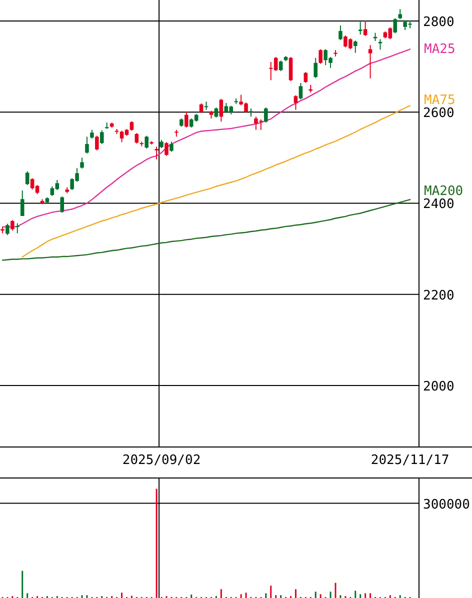 Image resolution: width=472 pixels, height=598 pixels. Describe the element at coordinates (410, 460) in the screenshot. I see `x-tick-label: 2025/11/17` at that location.